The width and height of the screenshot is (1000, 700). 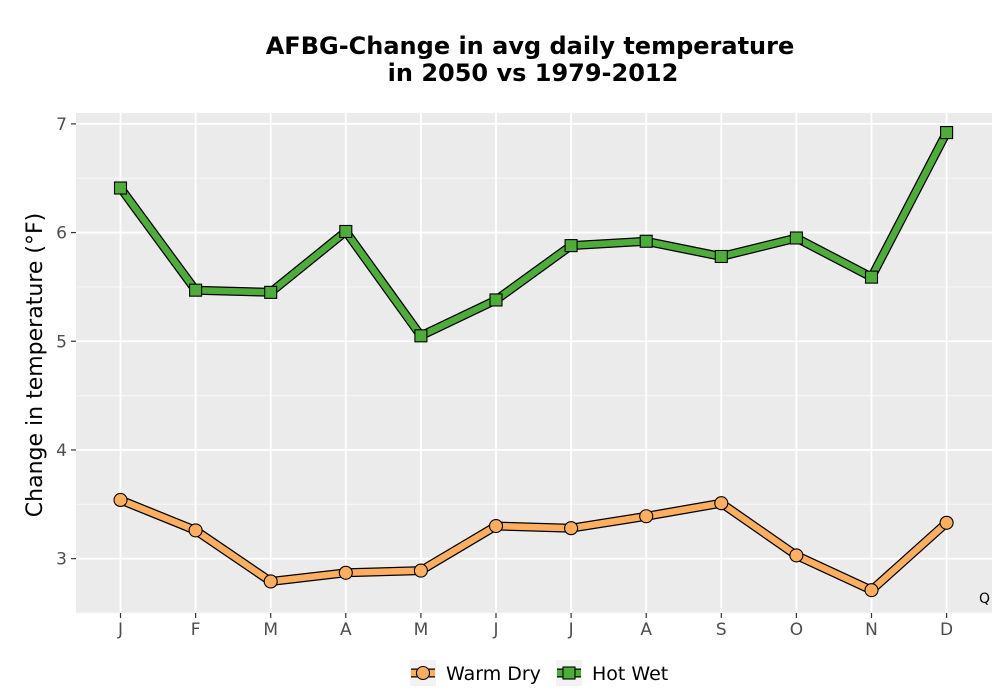 What do you see at coordinates (533, 545) in the screenshot?
I see `series-line-warm-dry` at bounding box center [533, 545].